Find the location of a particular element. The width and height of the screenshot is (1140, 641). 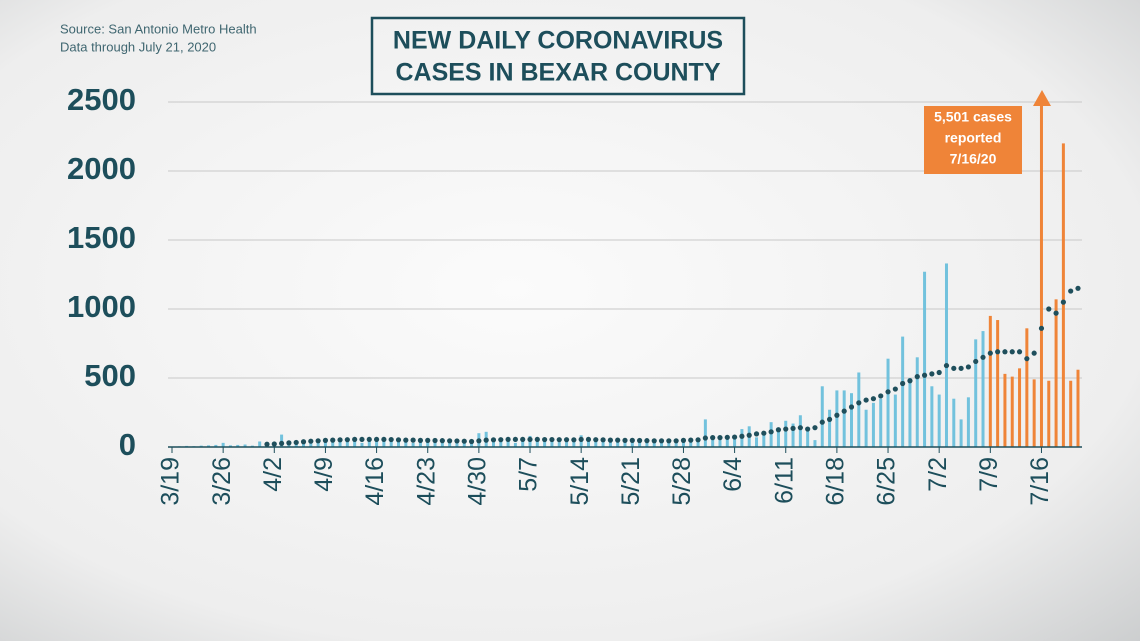

annotation: 7/16/20 is located at coordinates (973, 159).